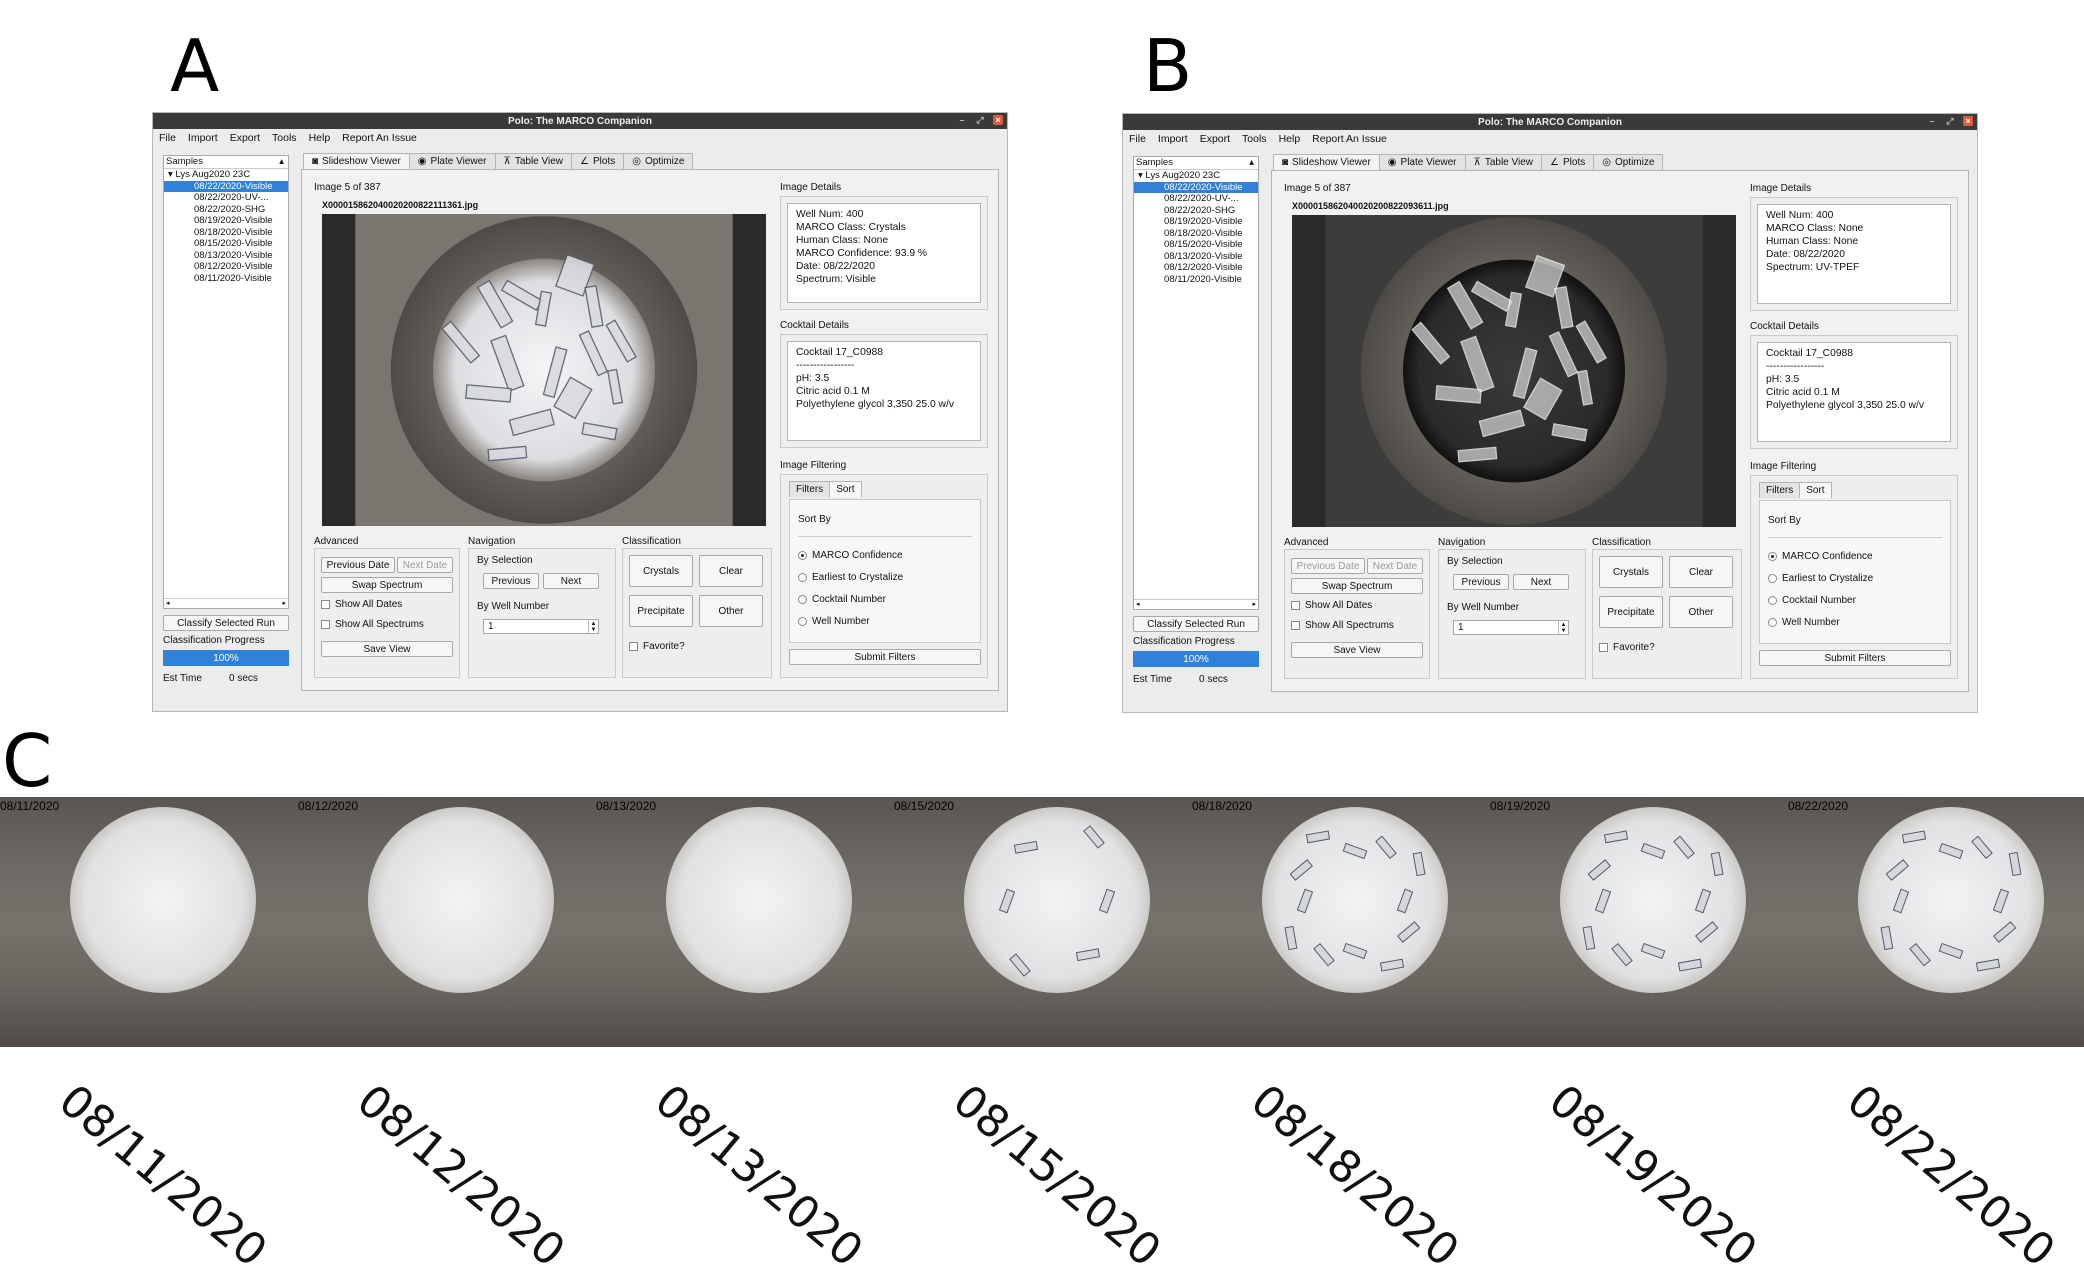 The height and width of the screenshot is (1277, 2084). I want to click on tree-run-node: ▾ Lys Aug2020 23C, so click(1179, 175).